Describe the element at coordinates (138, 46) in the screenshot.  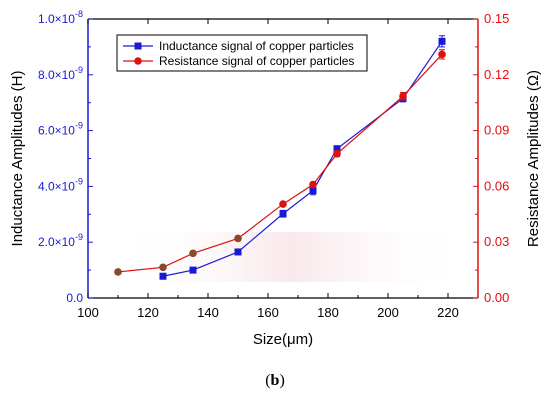
I see `legend-marker-inductance` at that location.